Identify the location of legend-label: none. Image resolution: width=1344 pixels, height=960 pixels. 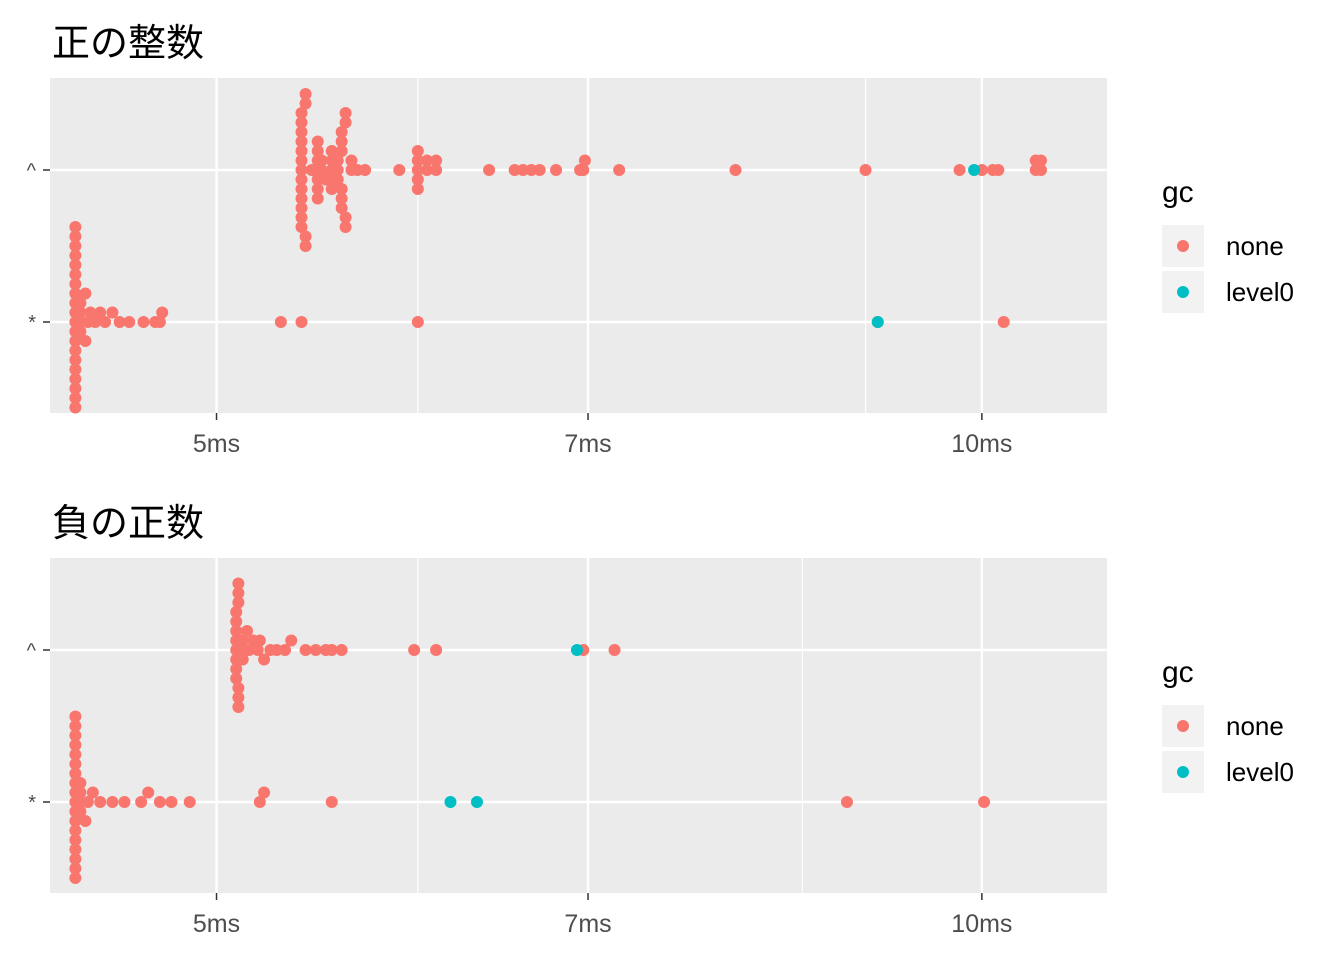
(1255, 245).